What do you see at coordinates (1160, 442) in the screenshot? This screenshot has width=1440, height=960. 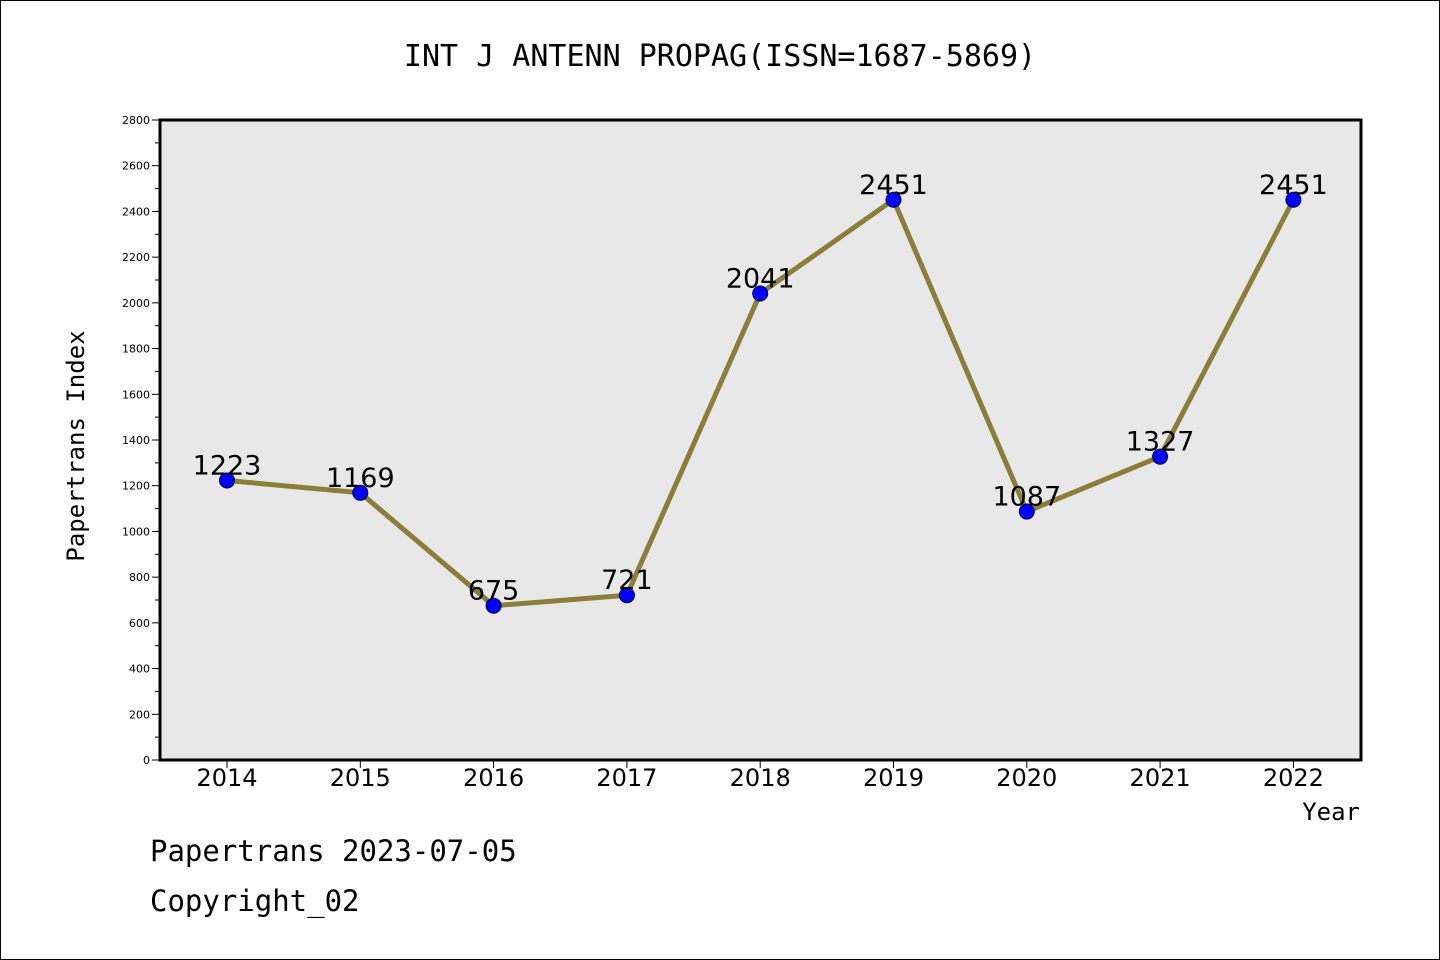 I see `data-label: 1327` at bounding box center [1160, 442].